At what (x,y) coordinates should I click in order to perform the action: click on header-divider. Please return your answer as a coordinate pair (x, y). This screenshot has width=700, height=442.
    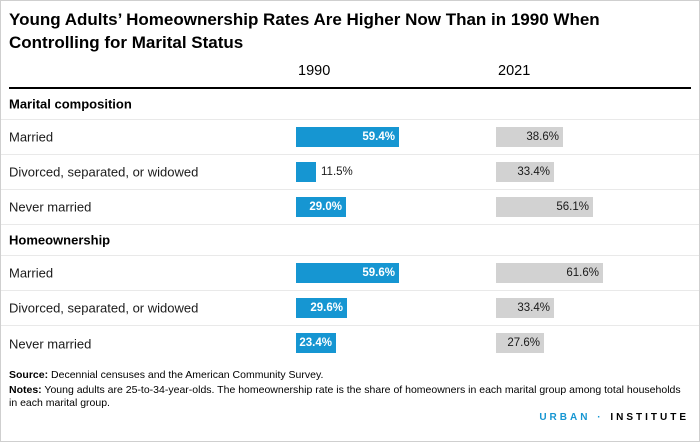
    Looking at the image, I should click on (350, 88).